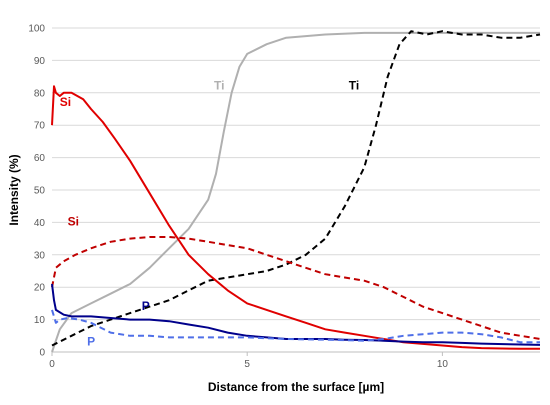  What do you see at coordinates (91, 342) in the screenshot?
I see `series-label-p-dashed: P` at bounding box center [91, 342].